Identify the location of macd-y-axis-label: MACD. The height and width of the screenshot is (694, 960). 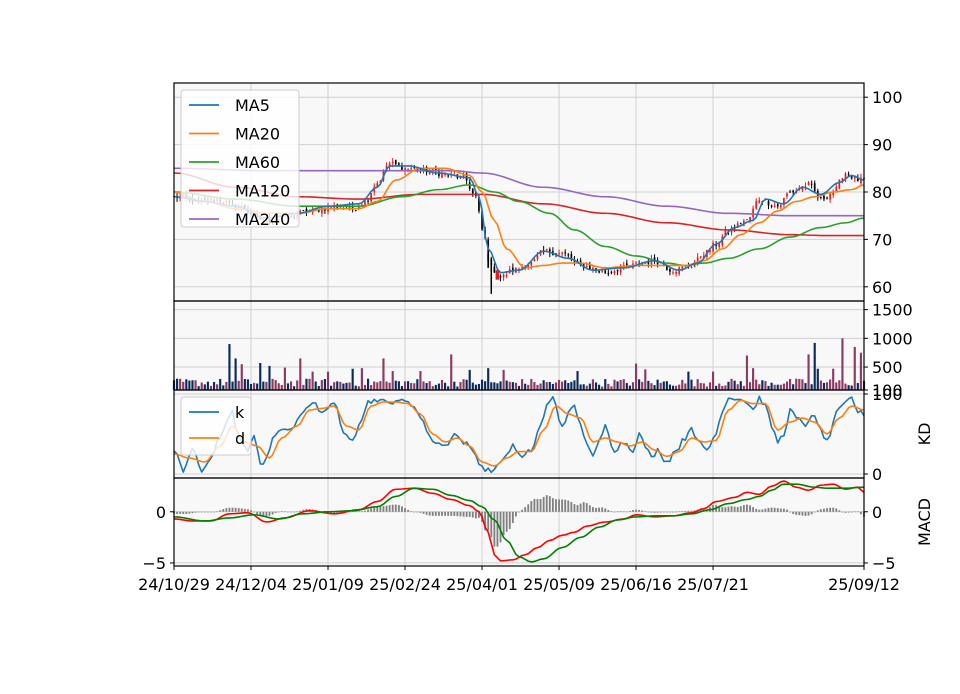
(924, 522).